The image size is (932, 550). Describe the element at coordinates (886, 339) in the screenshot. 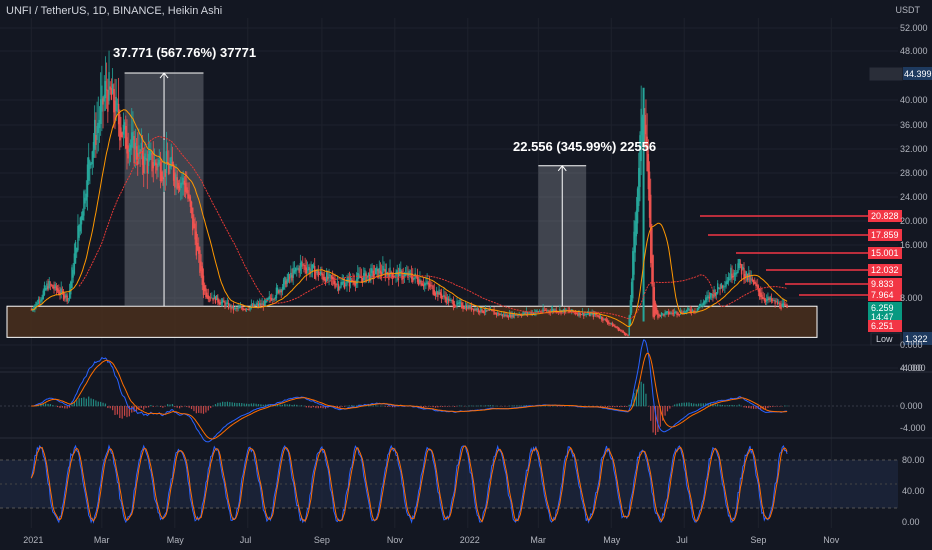

I see `low-tag` at that location.